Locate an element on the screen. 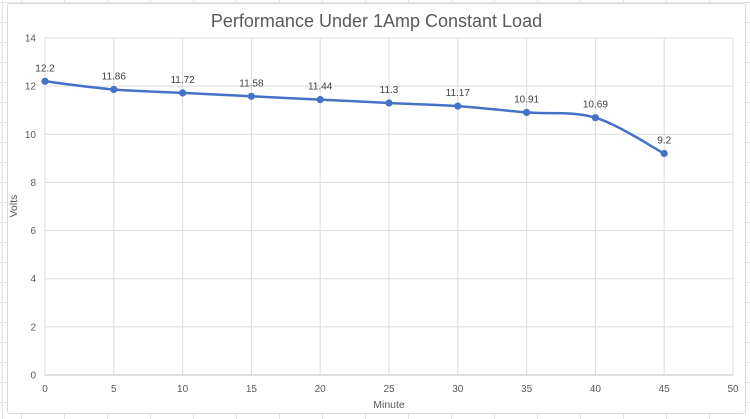  svg-text: 11.58 is located at coordinates (251, 83).